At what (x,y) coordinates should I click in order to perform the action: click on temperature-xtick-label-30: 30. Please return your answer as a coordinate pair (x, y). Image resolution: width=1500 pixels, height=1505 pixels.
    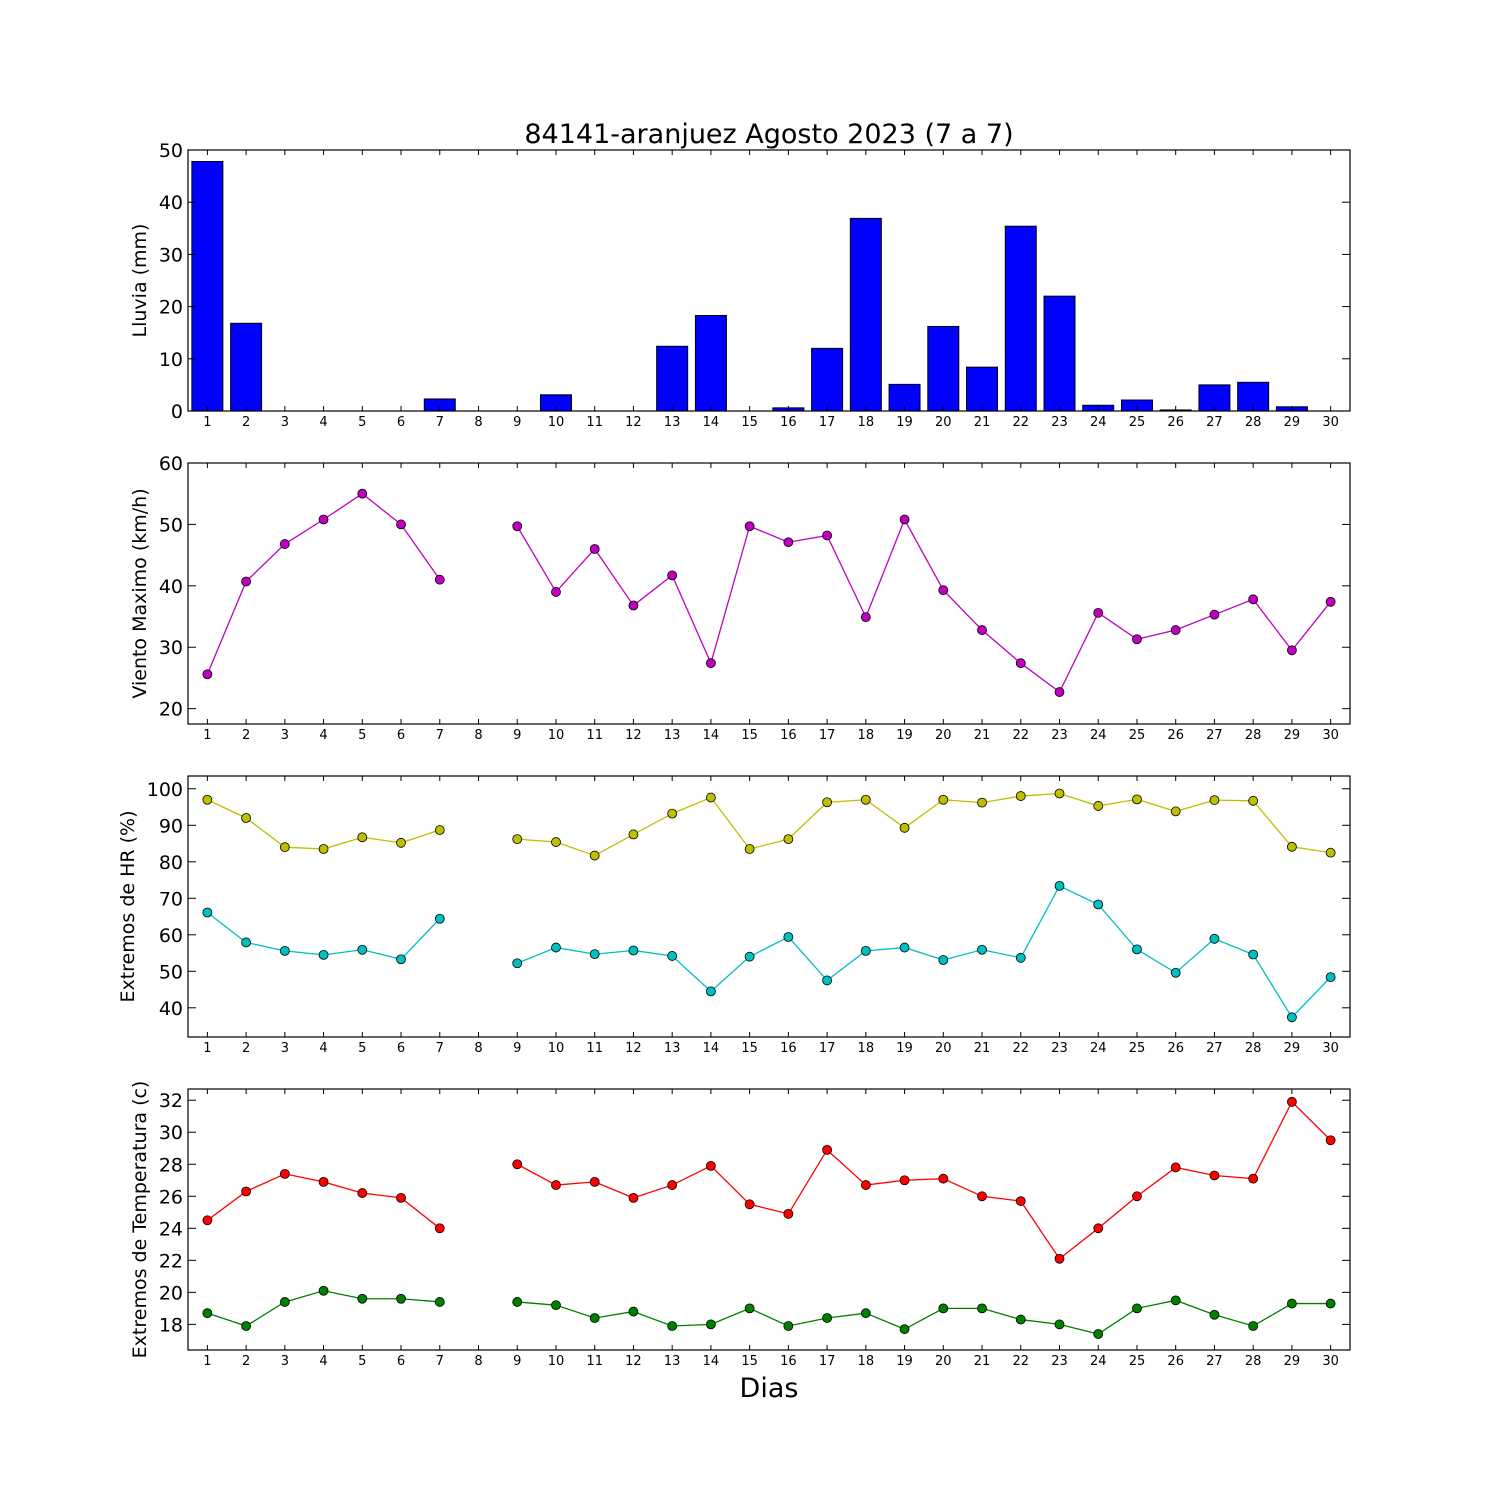
    Looking at the image, I should click on (1330, 1361).